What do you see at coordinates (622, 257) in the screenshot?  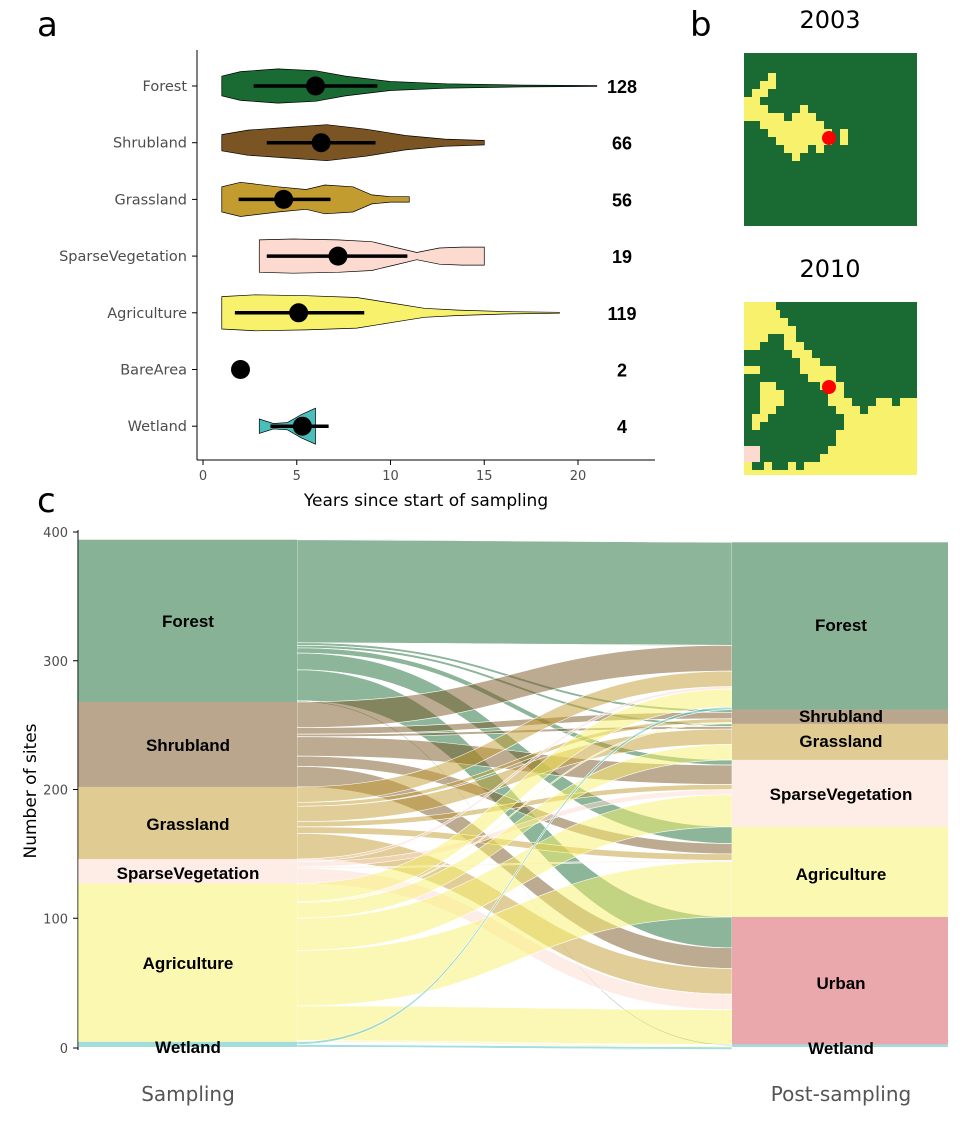 I see `count-label-sparsevegetation: 19` at bounding box center [622, 257].